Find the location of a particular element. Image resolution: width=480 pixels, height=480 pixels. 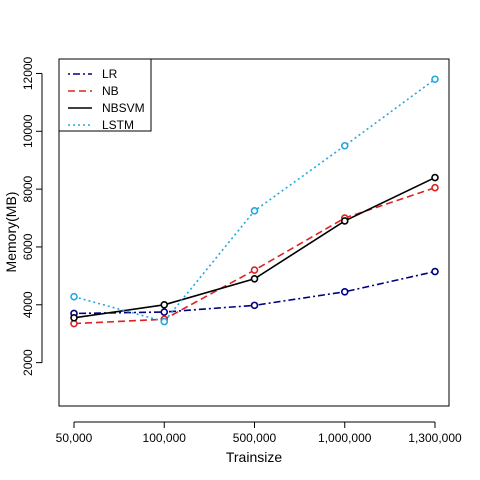

y-tick-label: 12000 is located at coordinates (28, 73).